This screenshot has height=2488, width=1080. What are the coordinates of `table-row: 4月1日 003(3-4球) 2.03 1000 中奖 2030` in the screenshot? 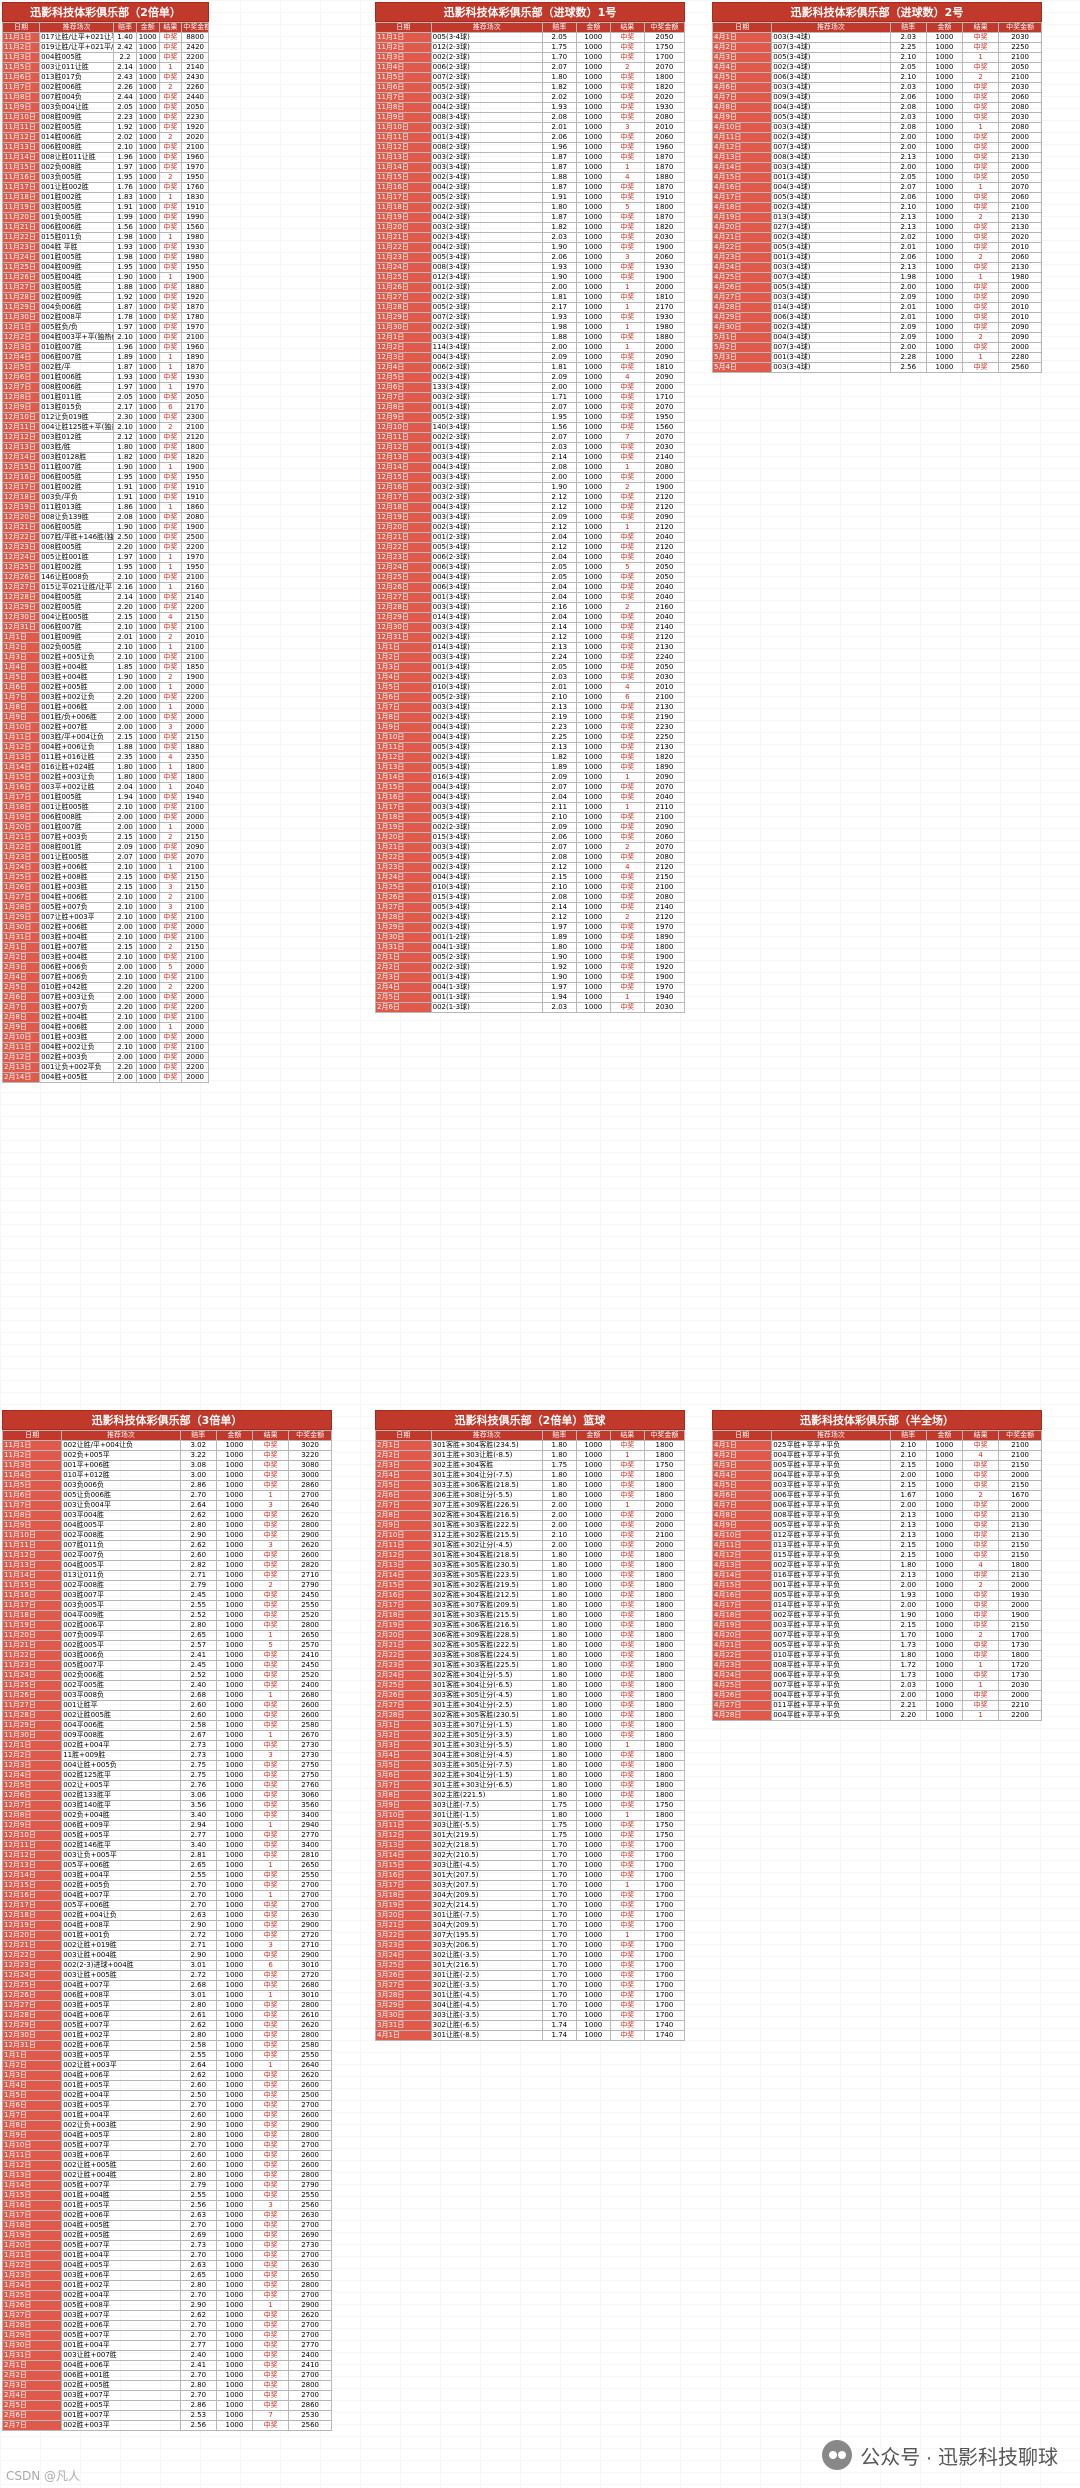 It's located at (876, 37).